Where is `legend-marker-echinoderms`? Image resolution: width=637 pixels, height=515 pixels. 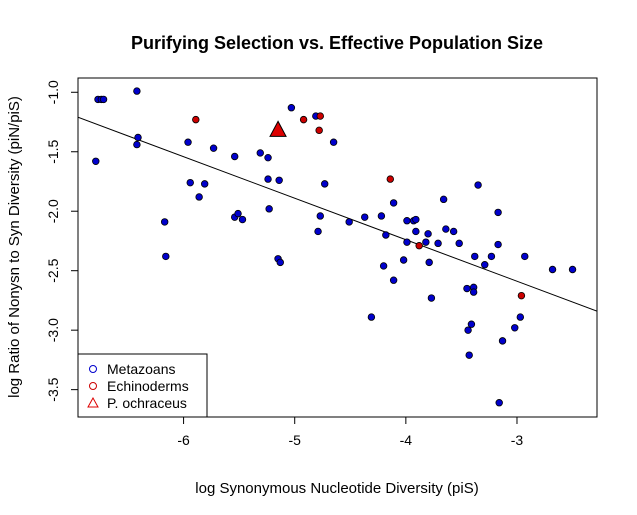
legend-marker-echinoderms is located at coordinates (93, 386).